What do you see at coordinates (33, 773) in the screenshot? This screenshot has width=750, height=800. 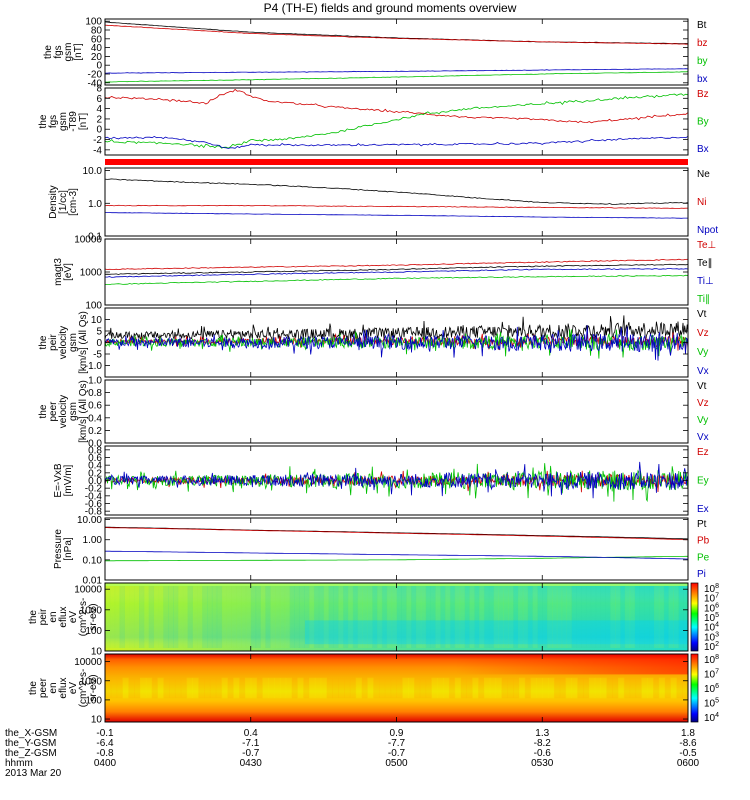 I see `date-label: 2013 Mar 20` at bounding box center [33, 773].